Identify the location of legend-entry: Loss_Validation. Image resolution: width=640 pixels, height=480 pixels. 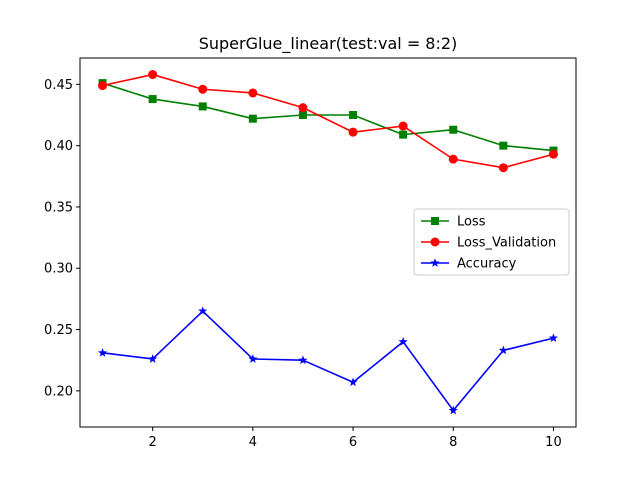
(488, 243).